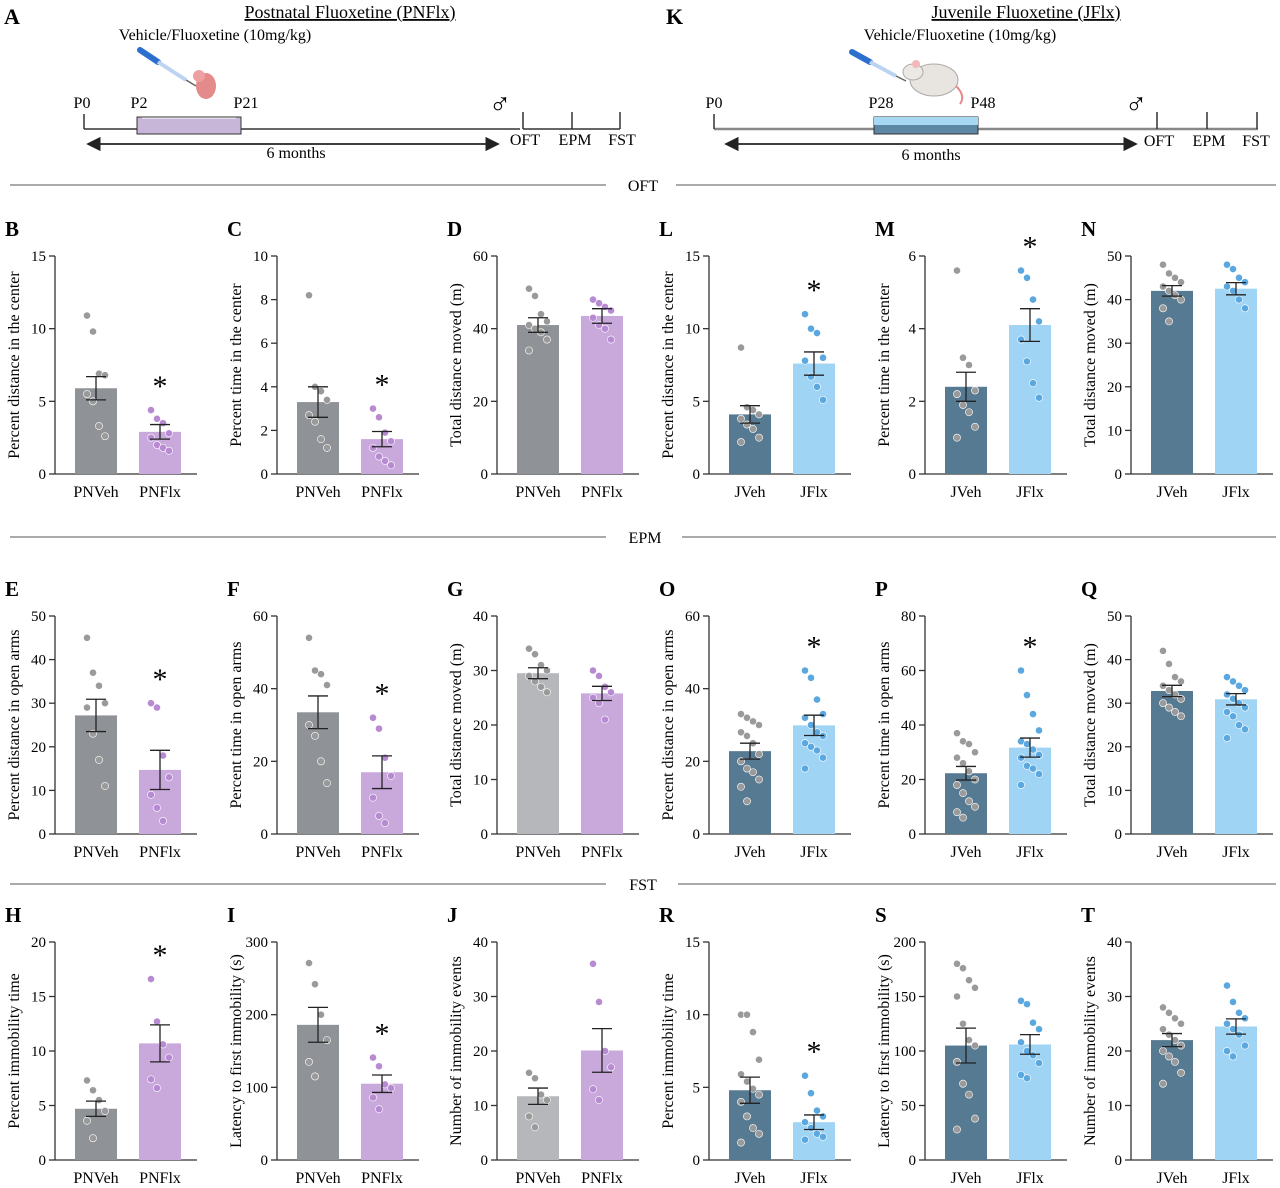 Image resolution: width=1280 pixels, height=1188 pixels. What do you see at coordinates (538, 753) in the screenshot?
I see `bar-pnveh` at bounding box center [538, 753].